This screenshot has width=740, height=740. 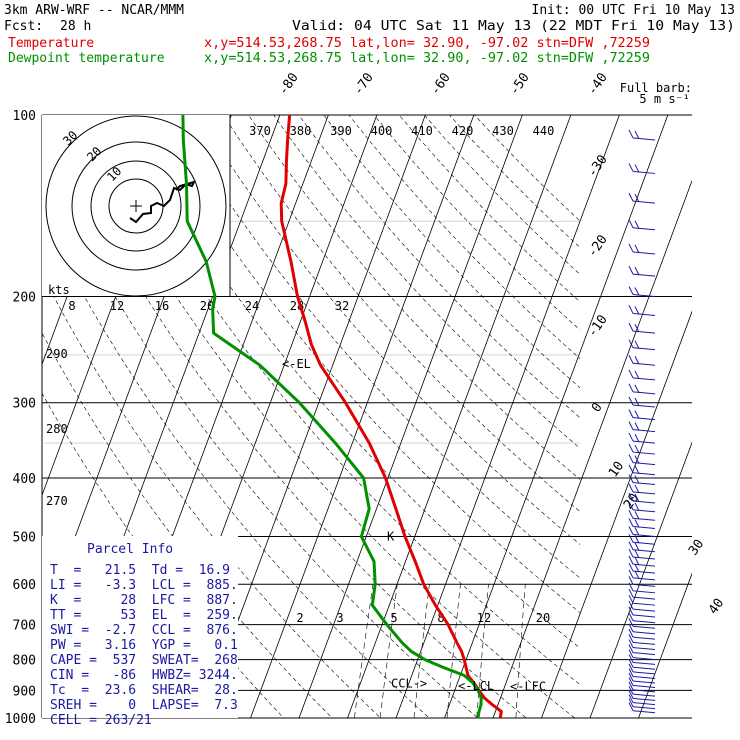 What do you see at coordinates (71, 306) in the screenshot?
I see `speed-tick-label: 8` at bounding box center [71, 306].